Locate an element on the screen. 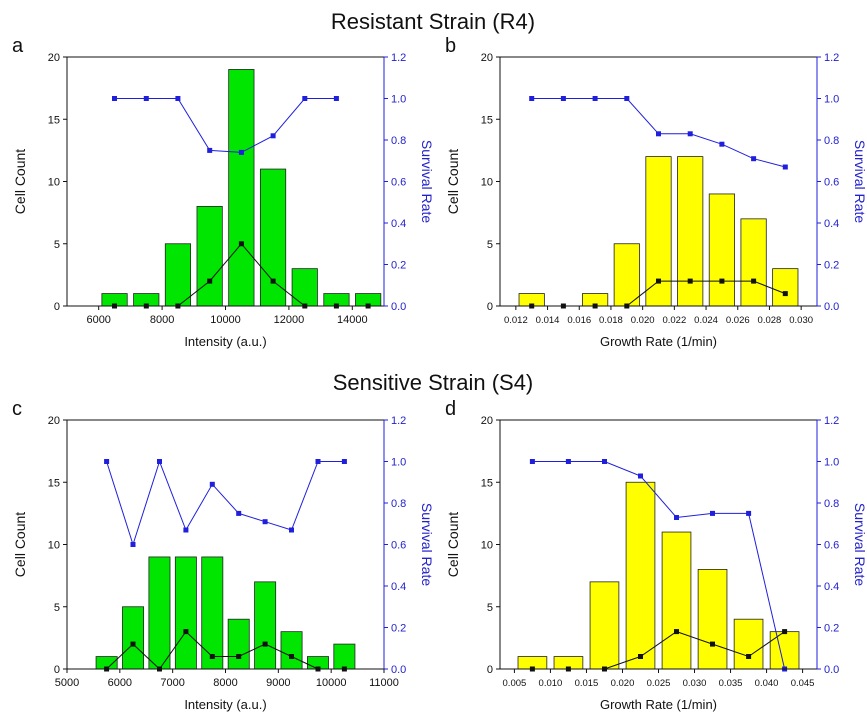 This screenshot has height=717, width=867. y-tick-label-b-2: 10 is located at coordinates (487, 183).